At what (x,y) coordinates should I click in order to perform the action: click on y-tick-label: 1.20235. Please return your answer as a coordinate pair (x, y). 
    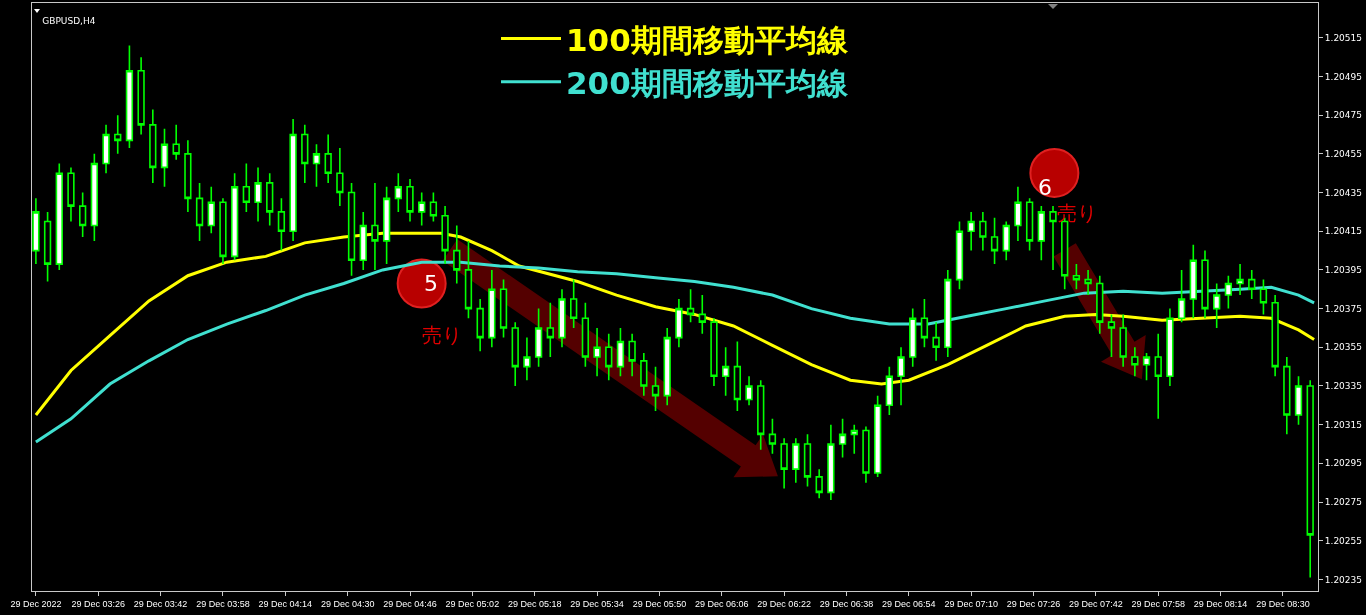
    Looking at the image, I should click on (1343, 579).